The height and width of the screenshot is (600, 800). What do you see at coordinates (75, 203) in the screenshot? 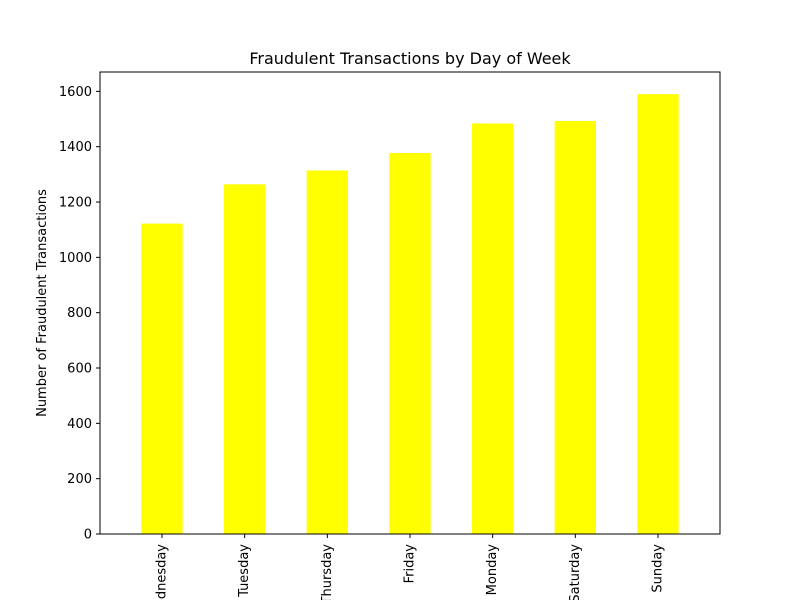
I see `y-tick-label: 1200` at bounding box center [75, 203].